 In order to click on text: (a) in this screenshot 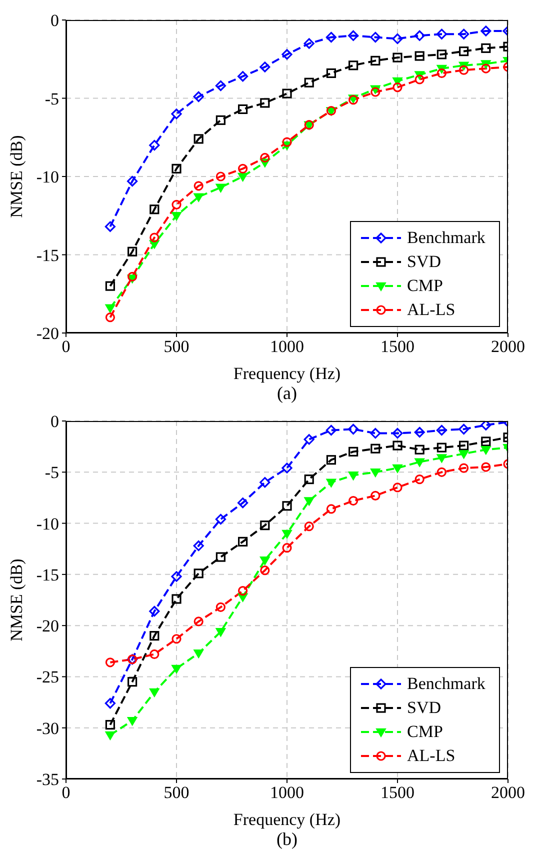, I will do `click(287, 393)`.